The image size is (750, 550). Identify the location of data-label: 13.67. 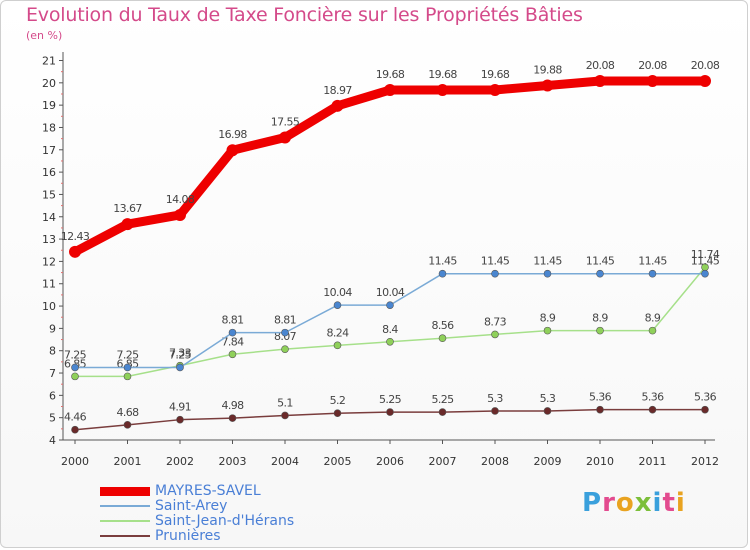
(127, 208).